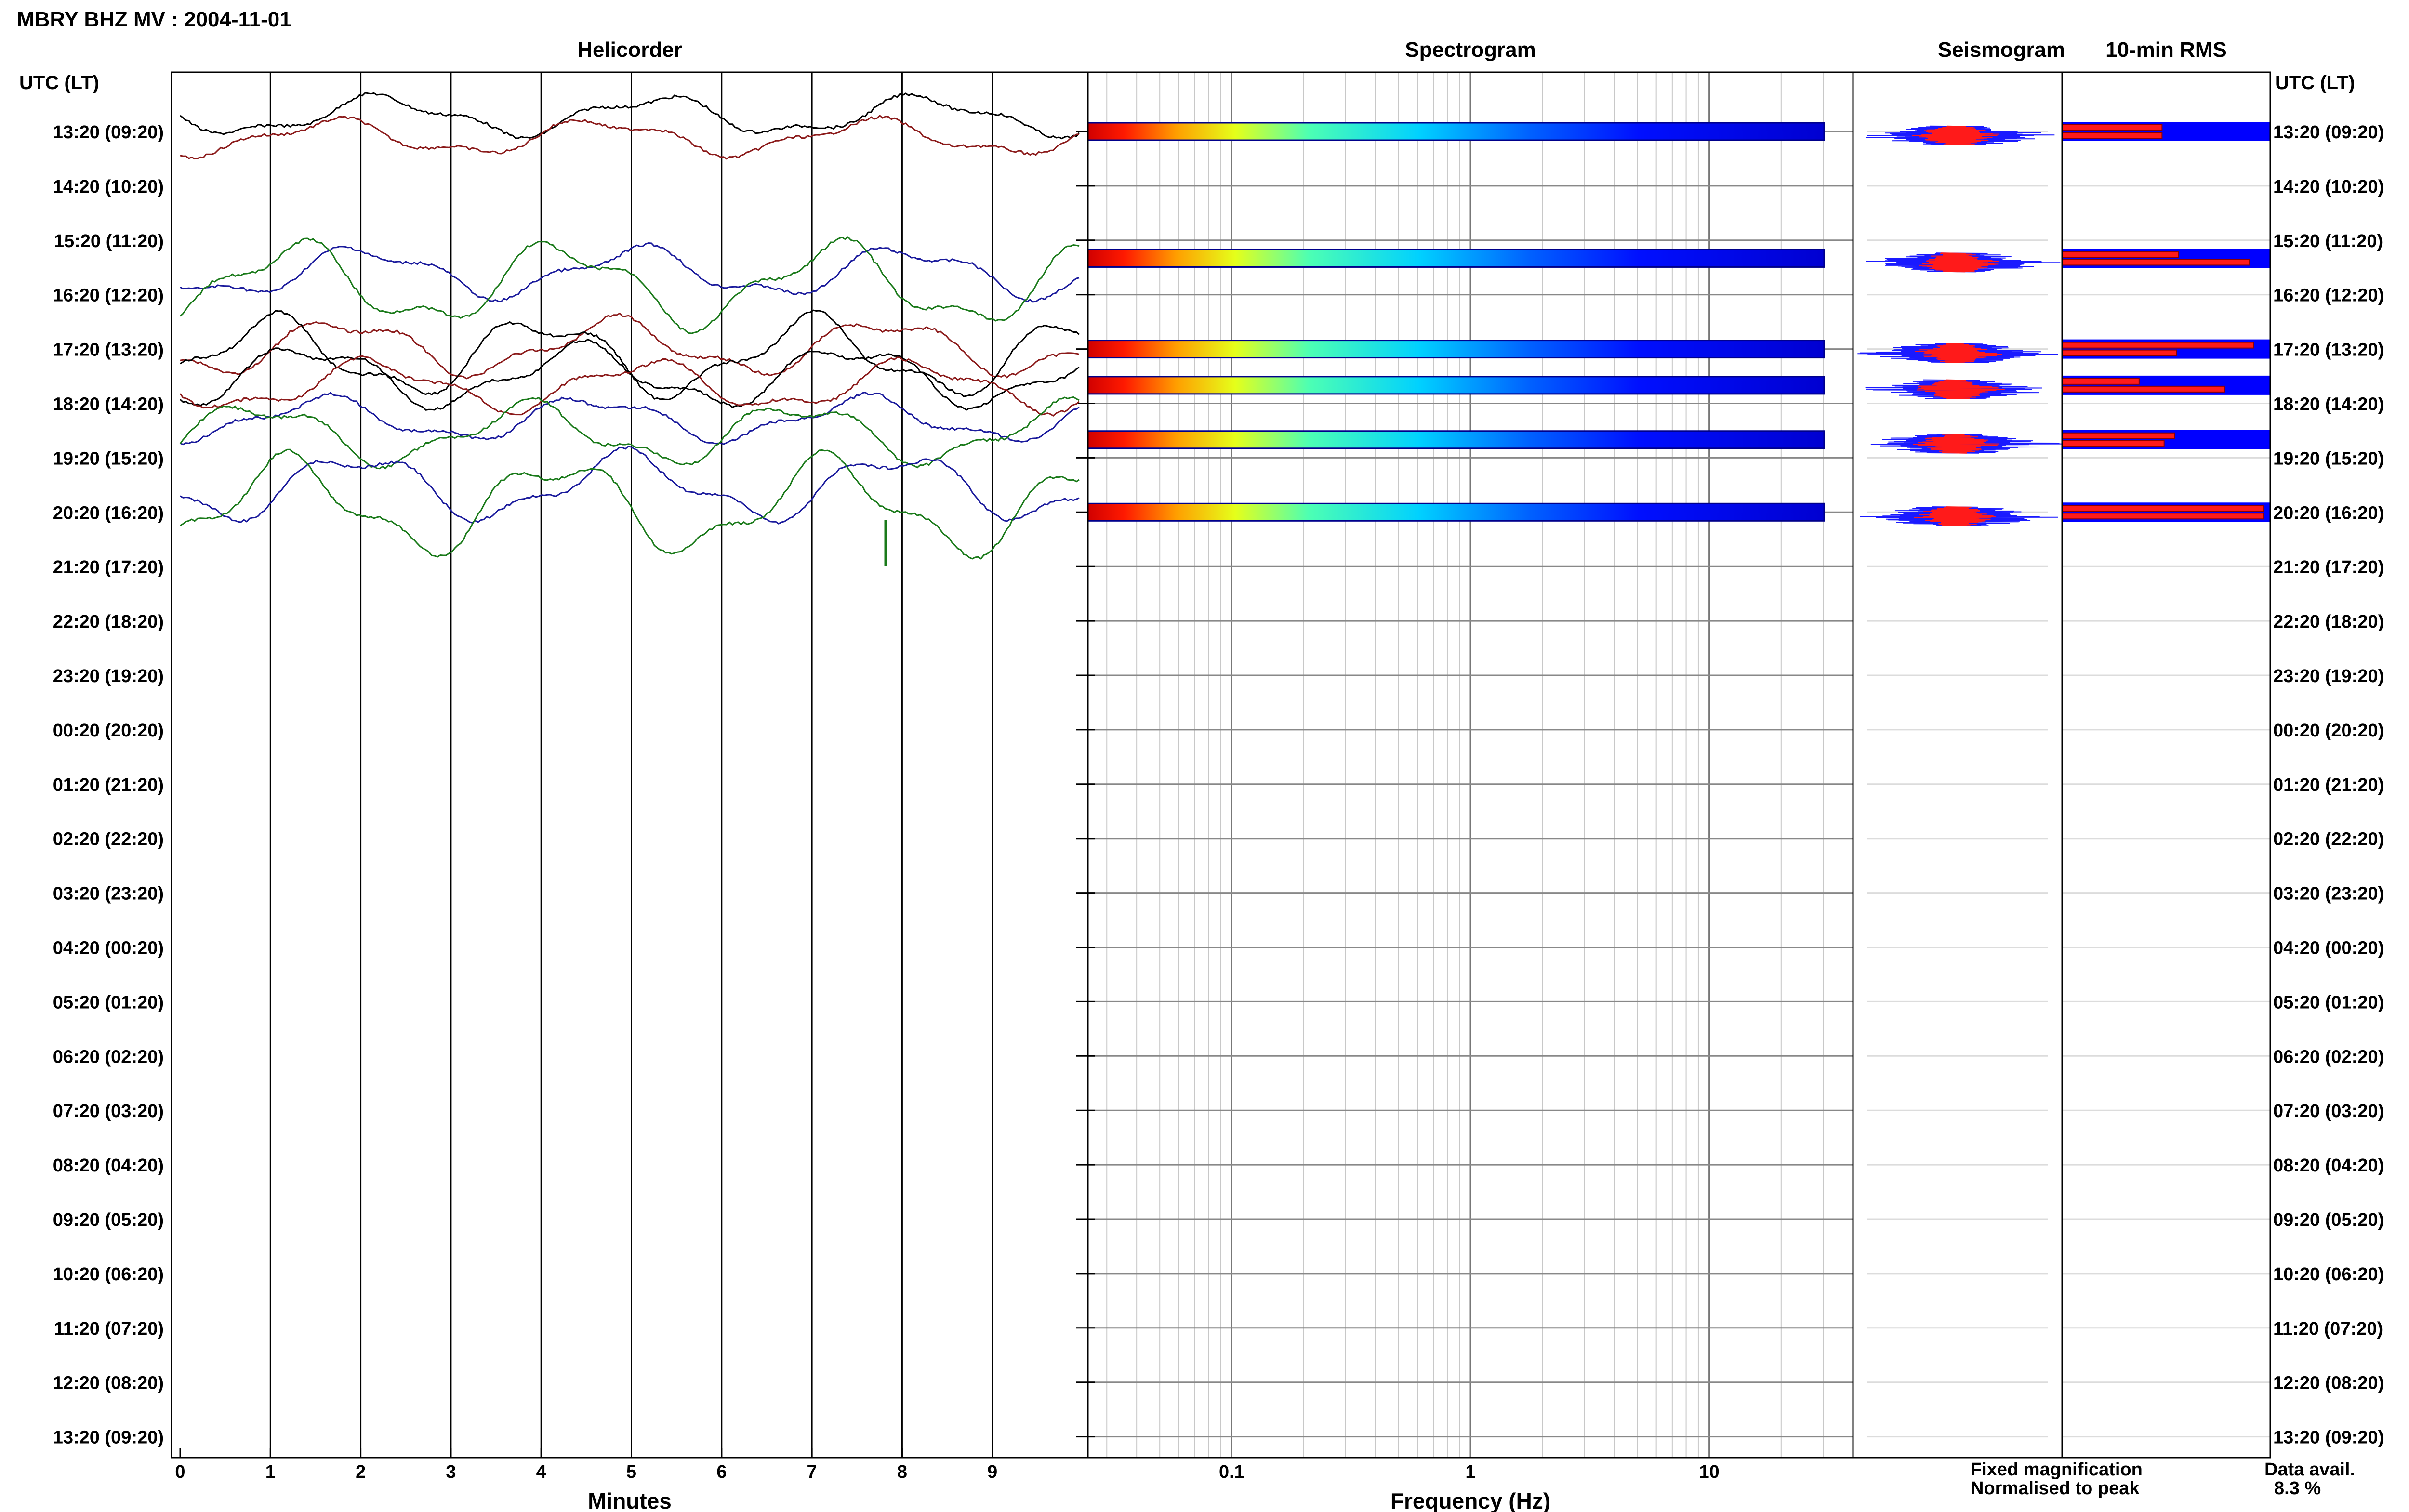 The image size is (2409, 1512). I want to click on helicorder-title: Helicorder, so click(629, 50).